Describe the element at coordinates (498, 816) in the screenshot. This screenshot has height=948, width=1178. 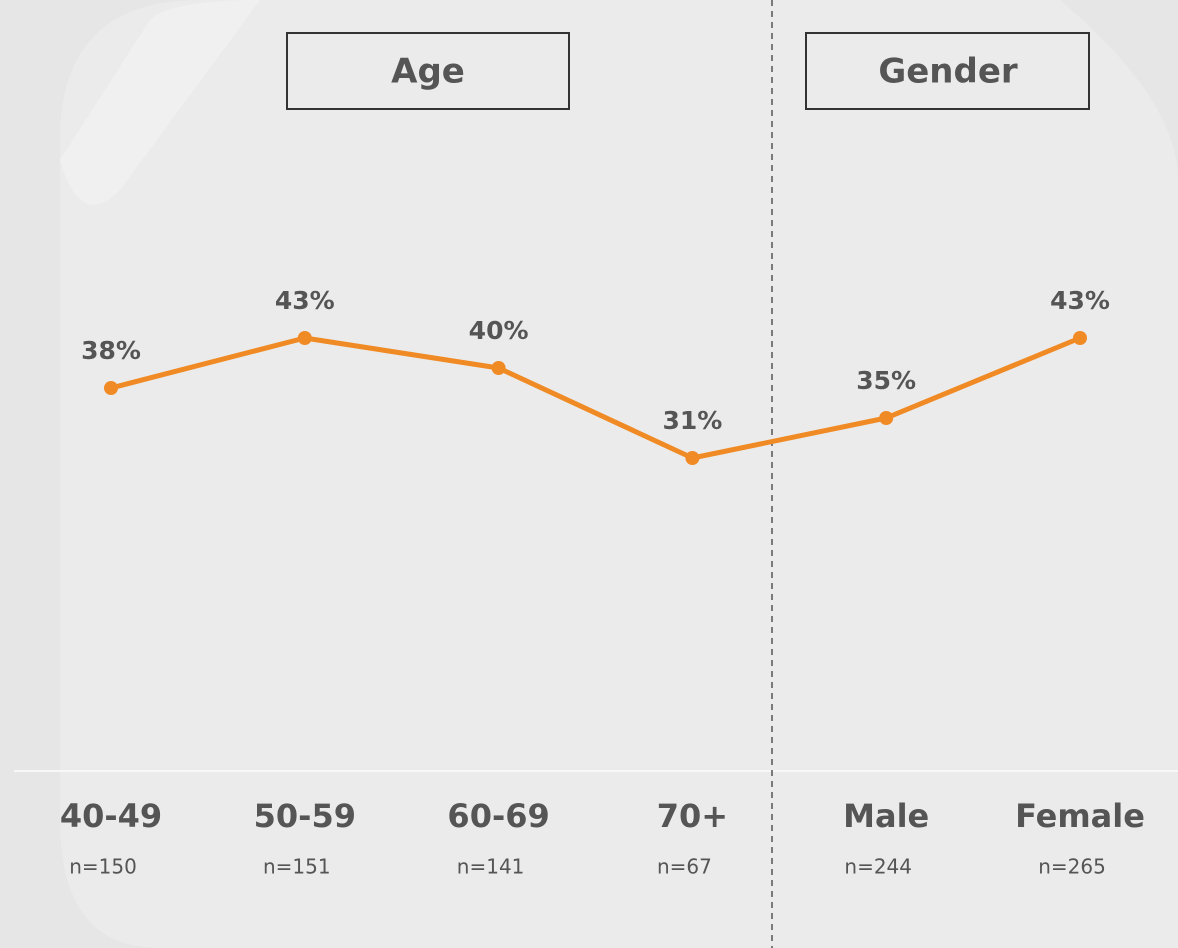
I see `x-tick-label: 60-69` at that location.